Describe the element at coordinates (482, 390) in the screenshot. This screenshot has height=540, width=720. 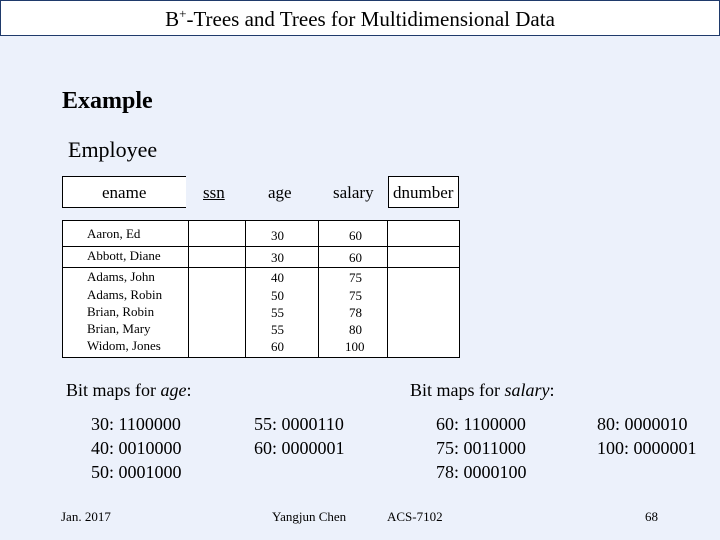
I see `salary-bitmap-heading: Bit maps for salary:` at that location.